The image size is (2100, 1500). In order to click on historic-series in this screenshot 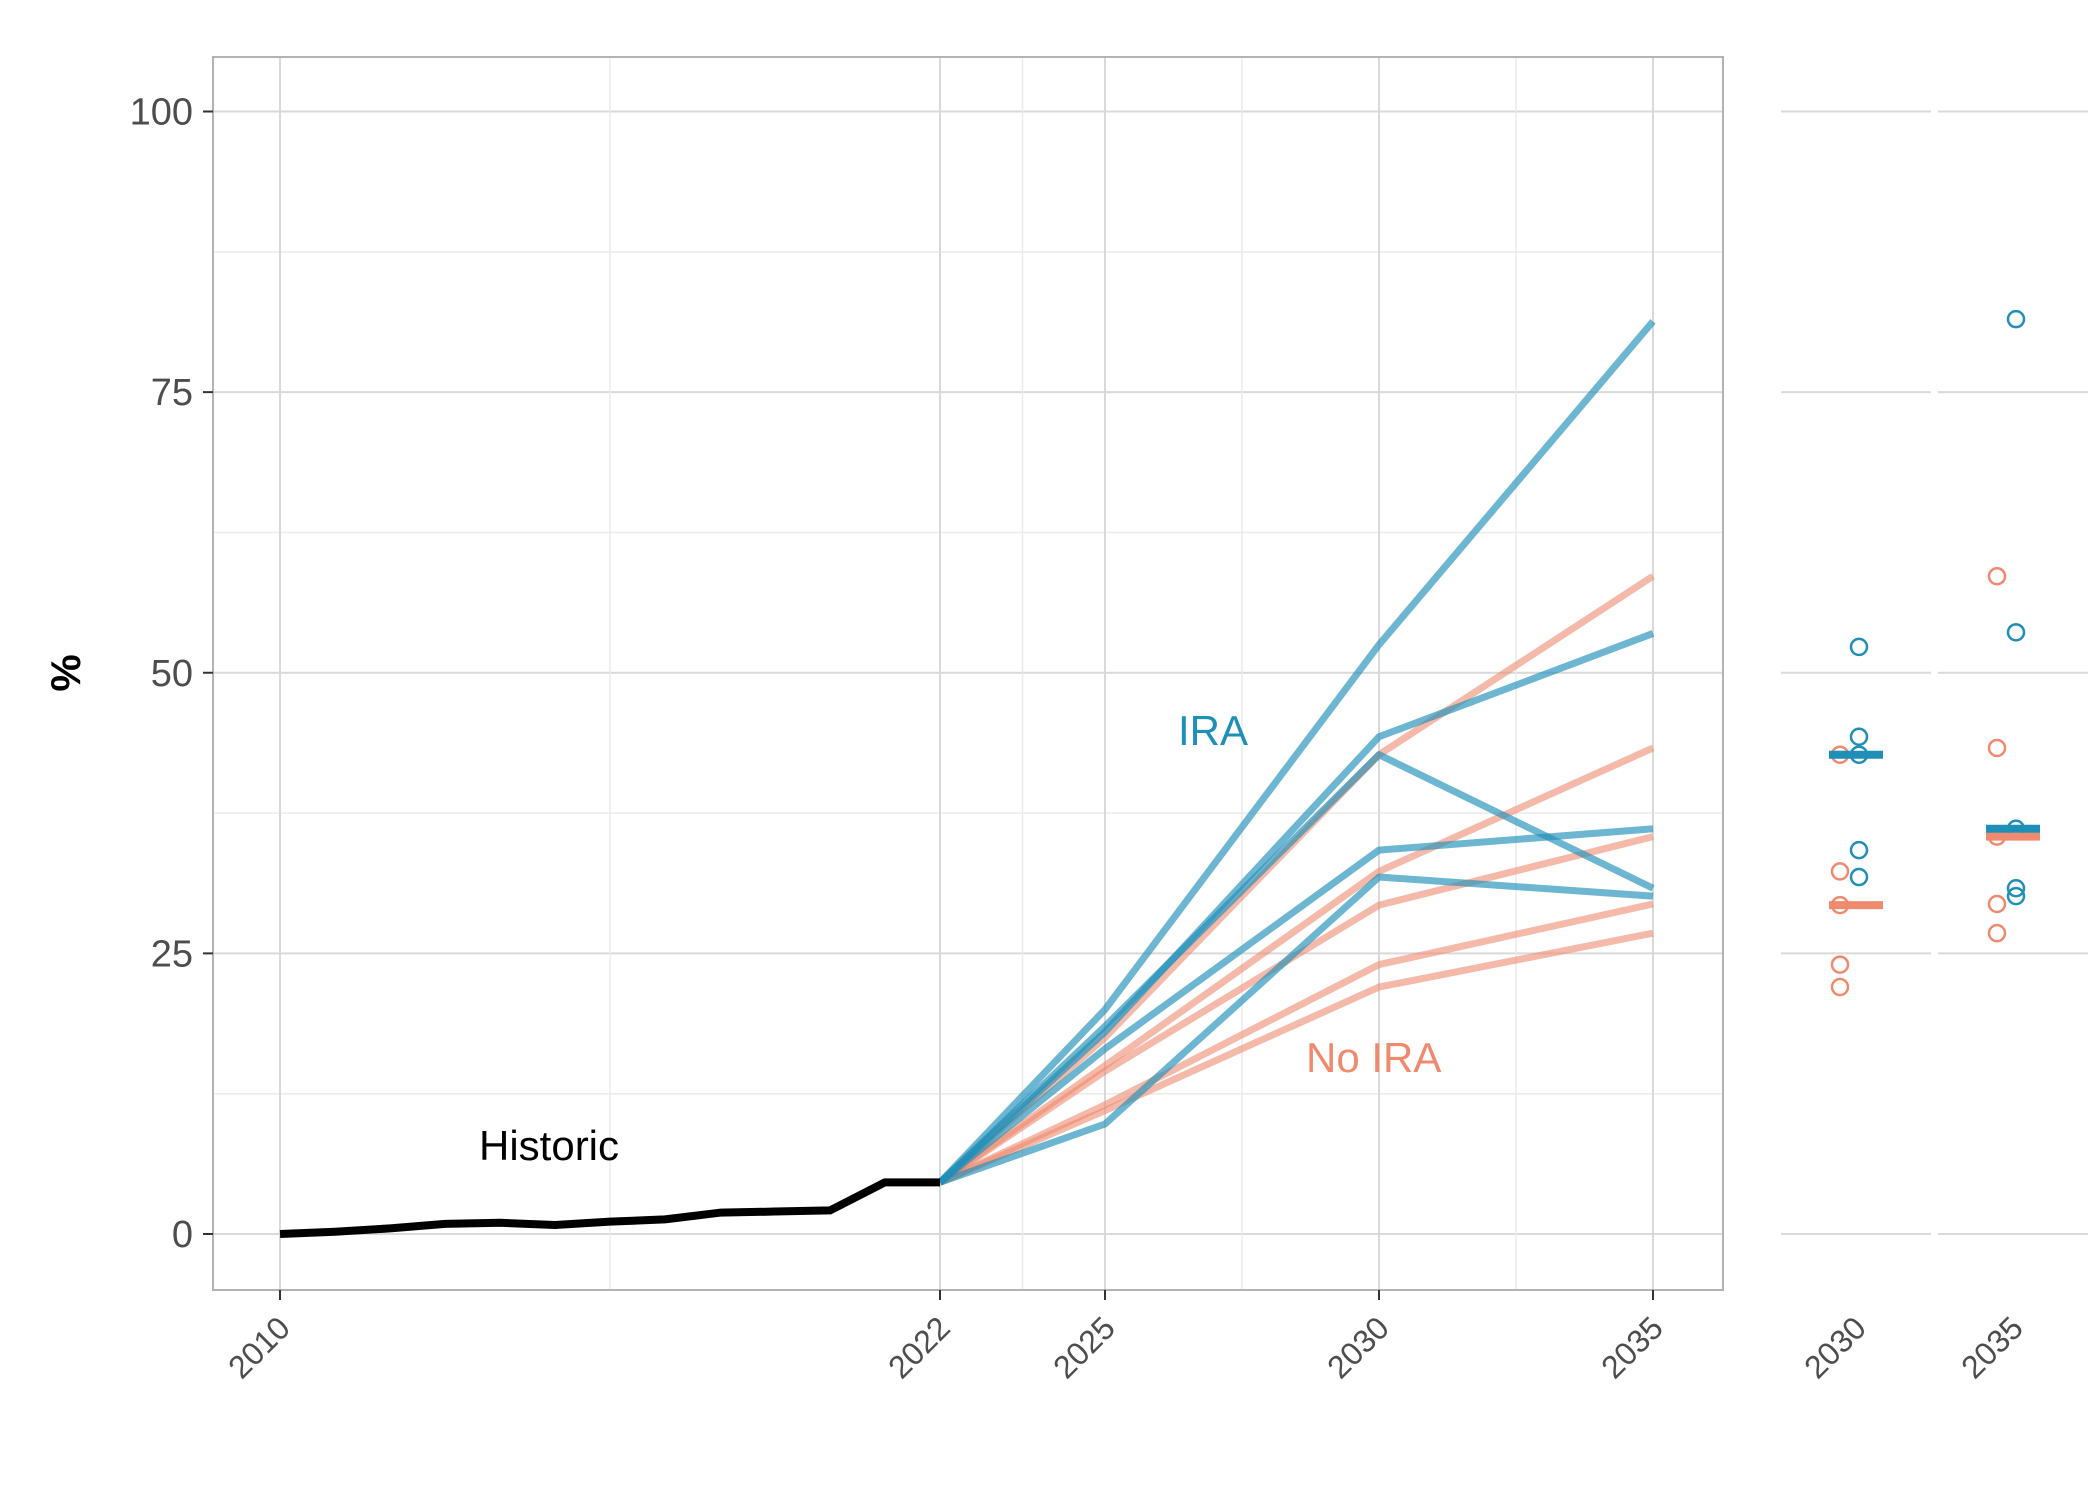, I will do `click(609, 1208)`.